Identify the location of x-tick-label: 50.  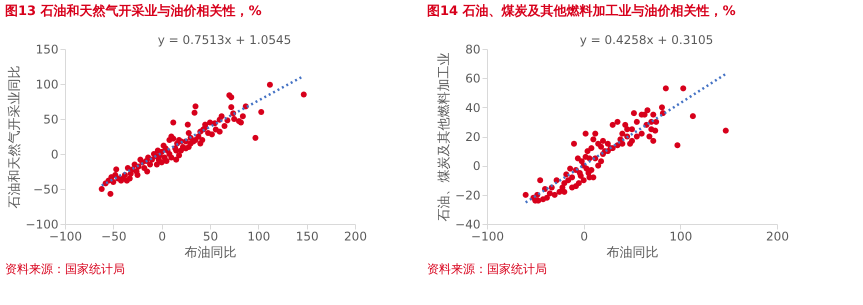
(210, 237).